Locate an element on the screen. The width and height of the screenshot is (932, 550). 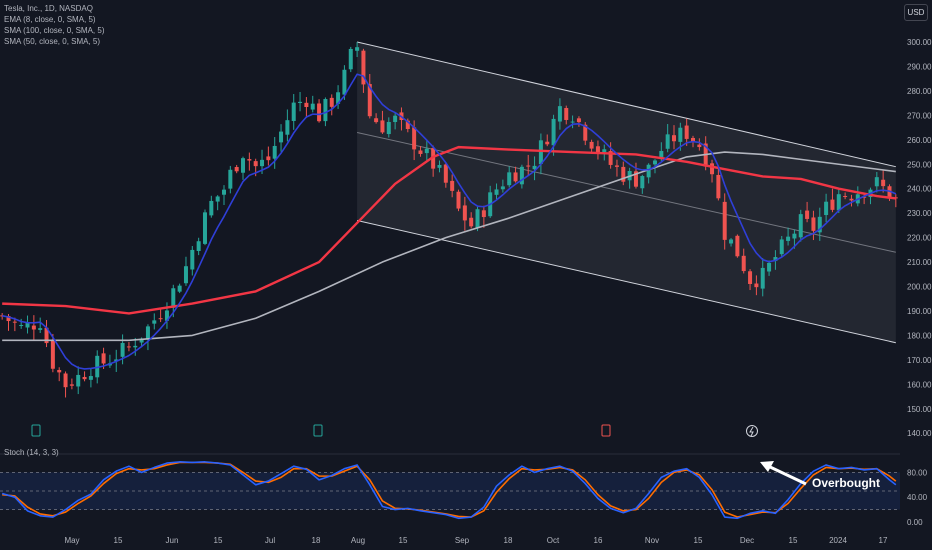
bolt-icon is located at coordinates (751, 431).